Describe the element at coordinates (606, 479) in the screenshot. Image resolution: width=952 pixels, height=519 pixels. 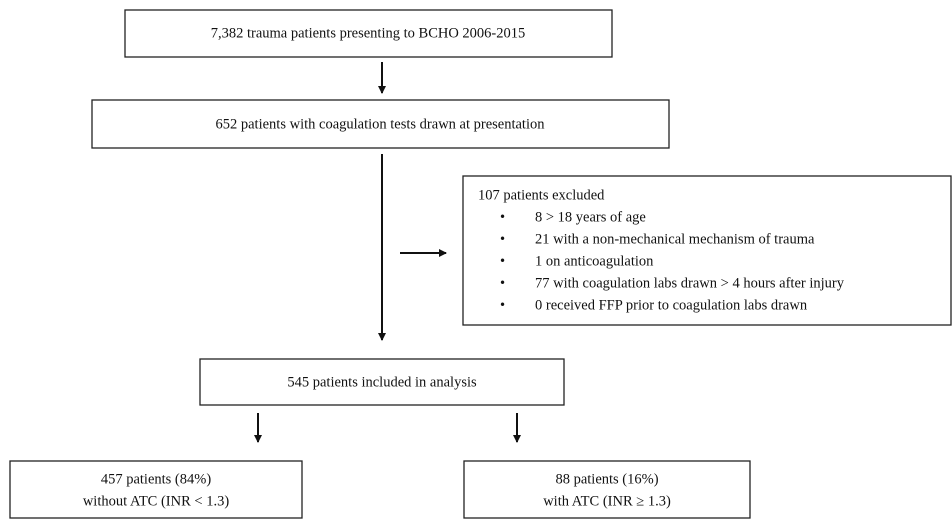
I see `node-label: 88 patients (16%)` at that location.